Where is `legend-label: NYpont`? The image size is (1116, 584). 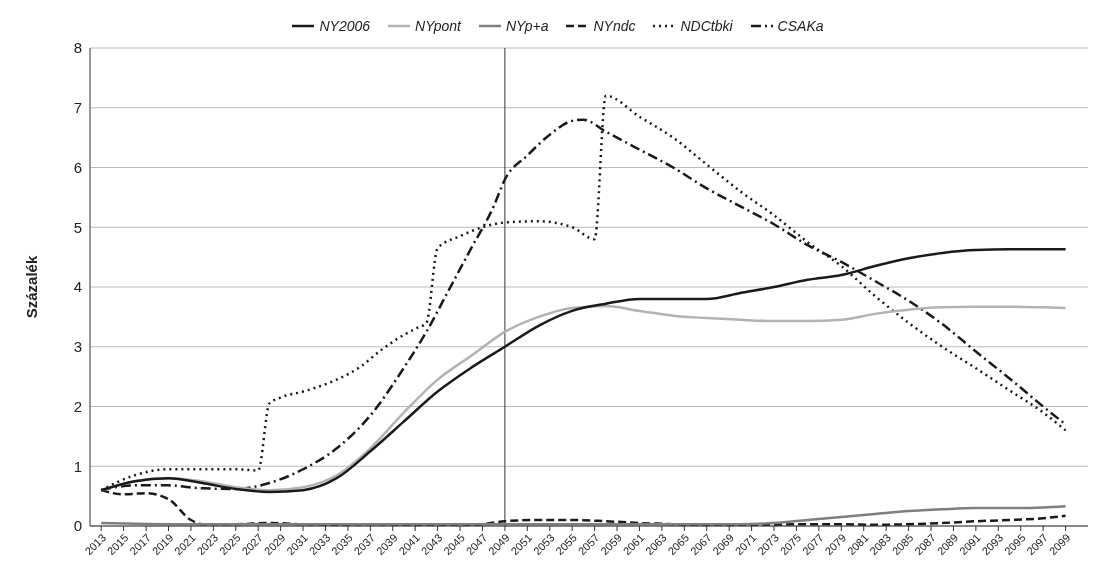 legend-label: NYpont is located at coordinates (438, 26).